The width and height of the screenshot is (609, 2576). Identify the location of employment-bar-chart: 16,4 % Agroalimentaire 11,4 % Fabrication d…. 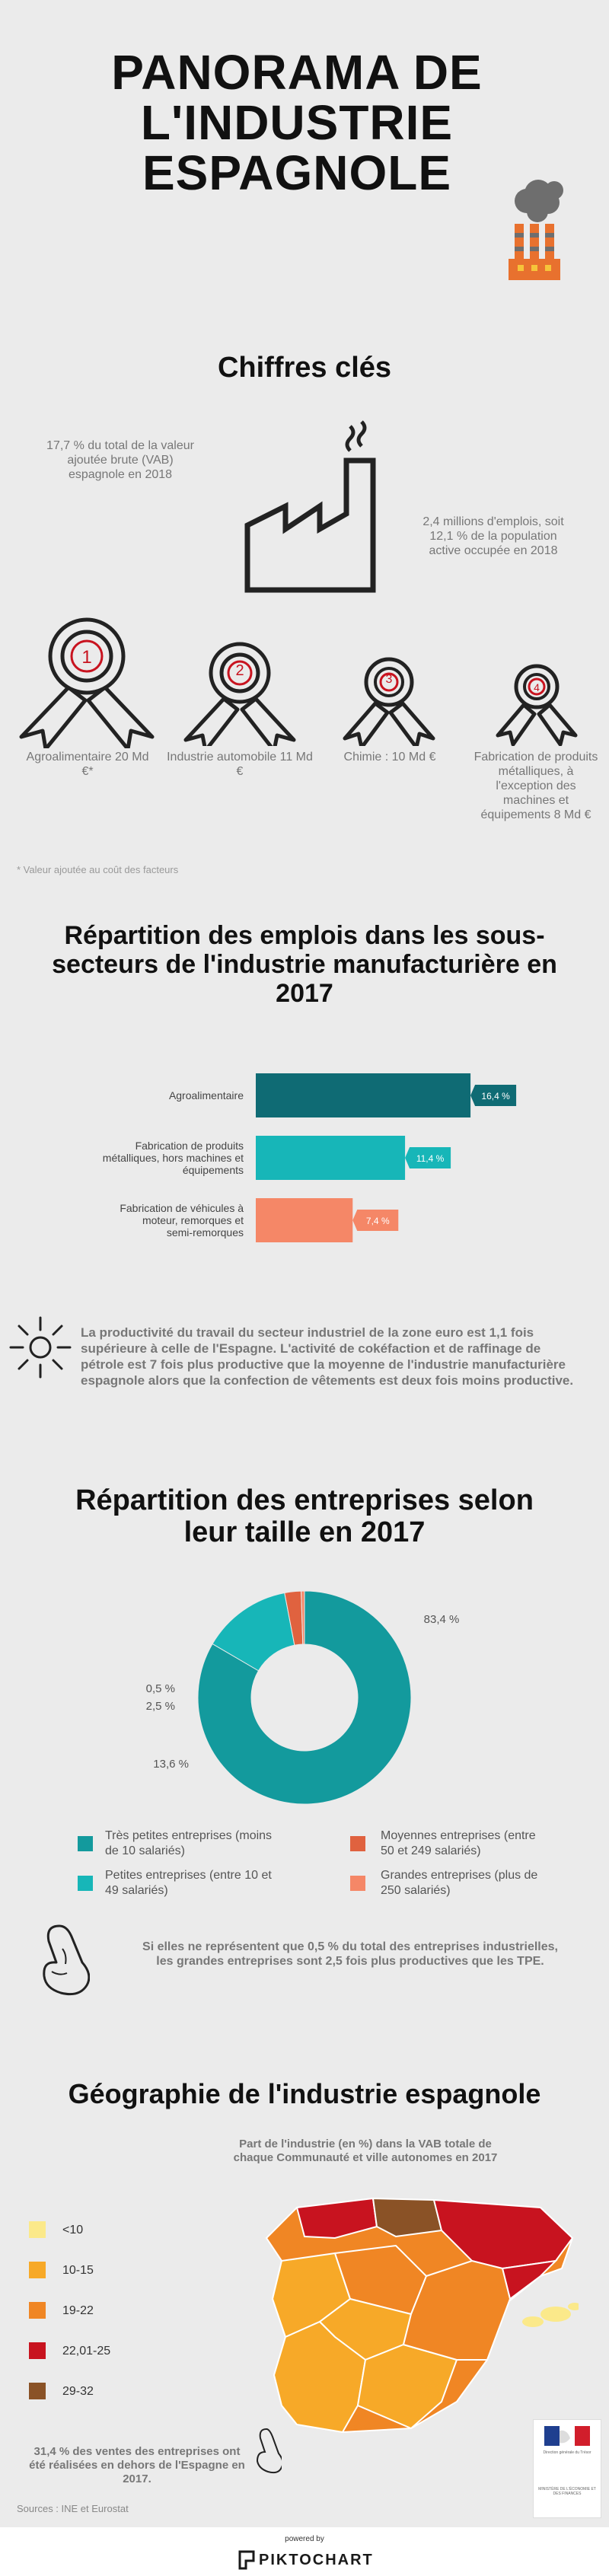
(310, 1158).